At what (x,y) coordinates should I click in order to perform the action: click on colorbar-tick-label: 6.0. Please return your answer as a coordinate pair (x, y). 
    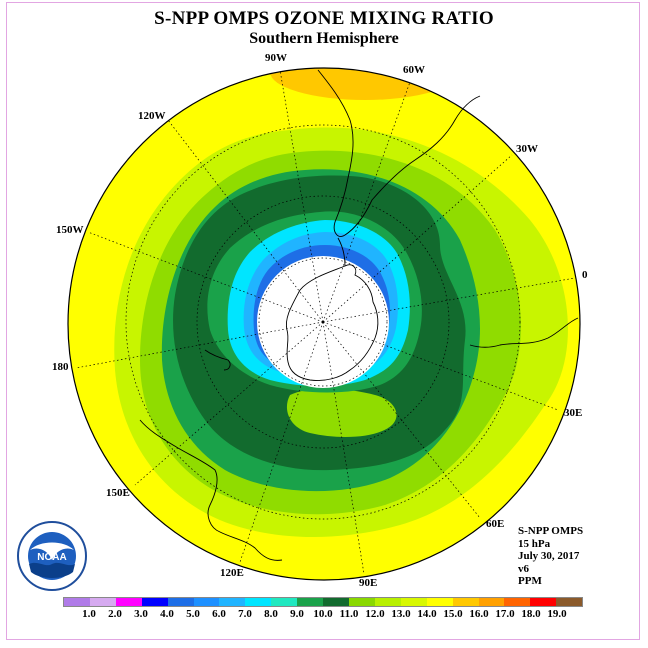
    Looking at the image, I should click on (219, 614).